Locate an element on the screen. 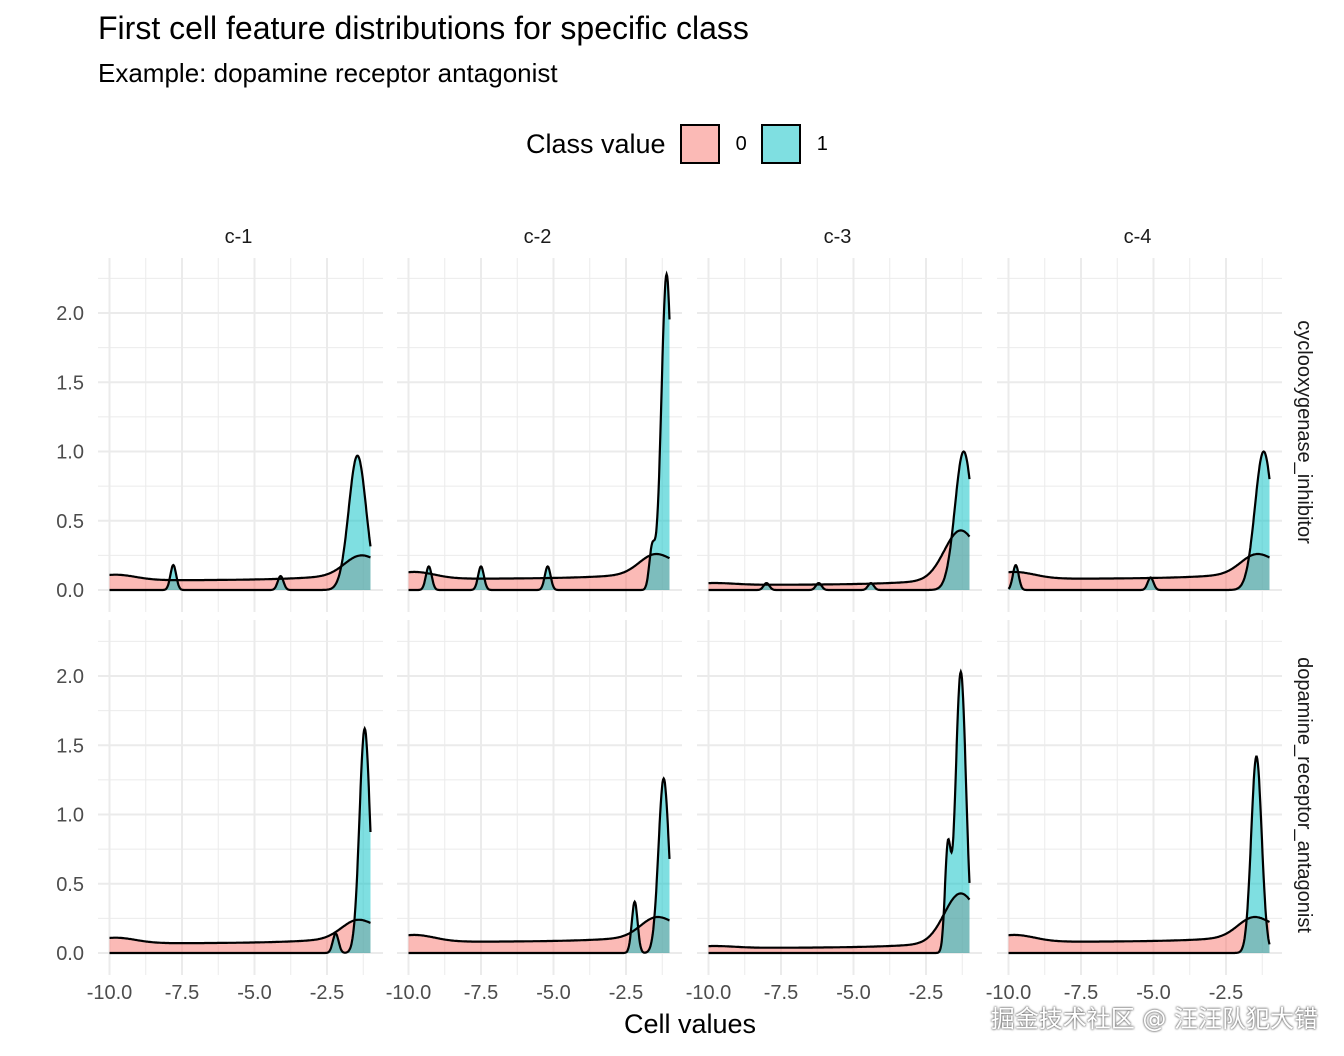 The height and width of the screenshot is (1056, 1344). facet-row-label: cyclooxygenase_inhibitor is located at coordinates (1304, 432).